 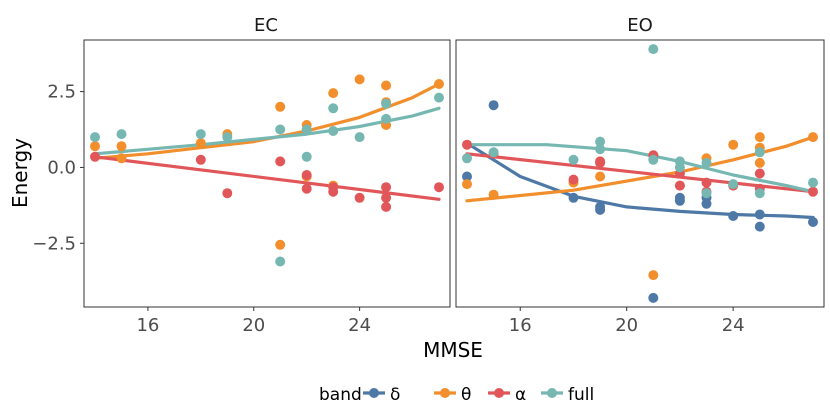 What do you see at coordinates (374, 393) in the screenshot?
I see `legend-key-point-delta` at bounding box center [374, 393].